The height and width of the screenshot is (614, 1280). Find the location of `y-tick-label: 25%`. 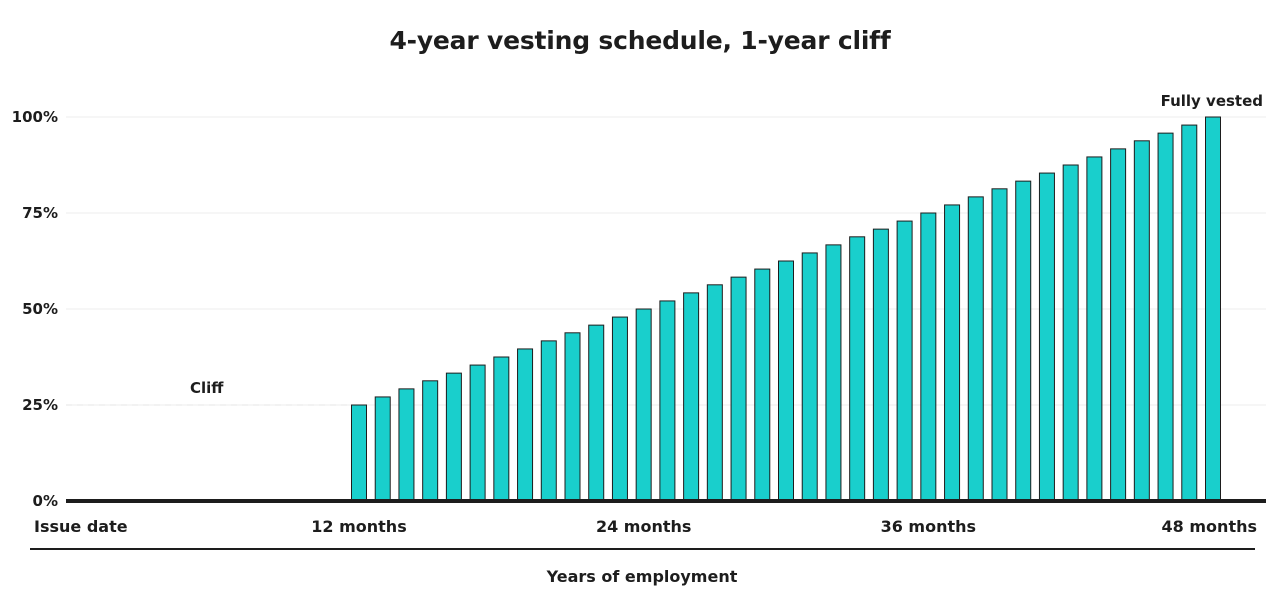

y-tick-label: 25% is located at coordinates (40, 405).